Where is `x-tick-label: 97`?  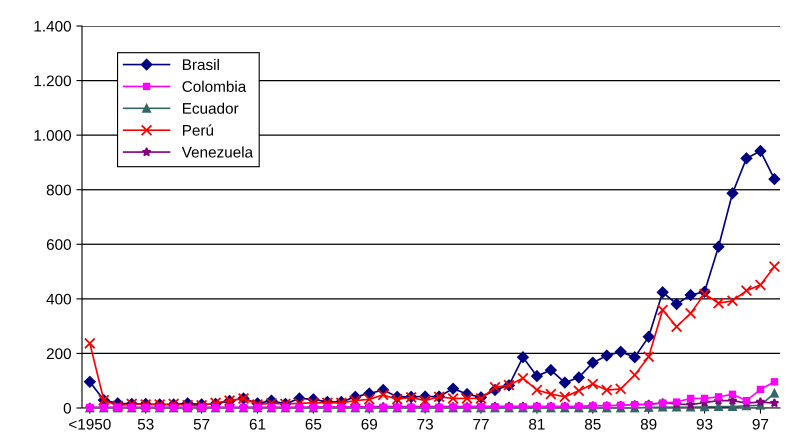 x-tick-label: 97 is located at coordinates (760, 424).